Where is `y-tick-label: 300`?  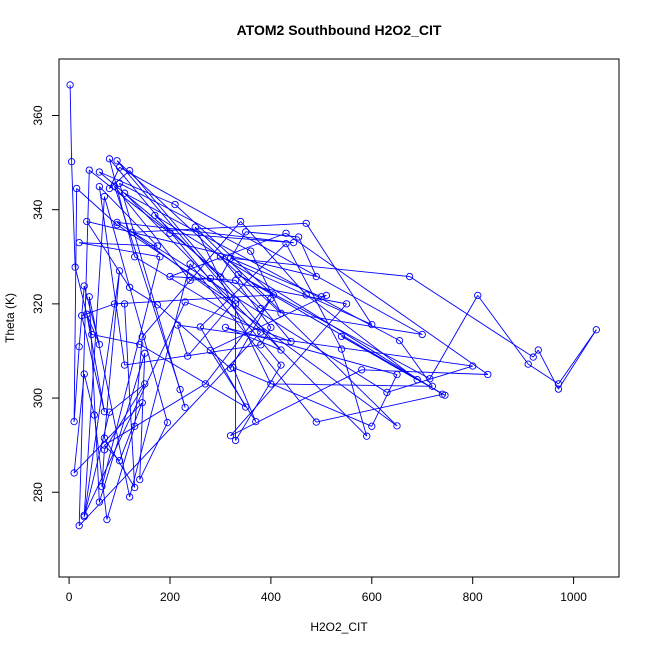
y-tick-label: 300 is located at coordinates (38, 398).